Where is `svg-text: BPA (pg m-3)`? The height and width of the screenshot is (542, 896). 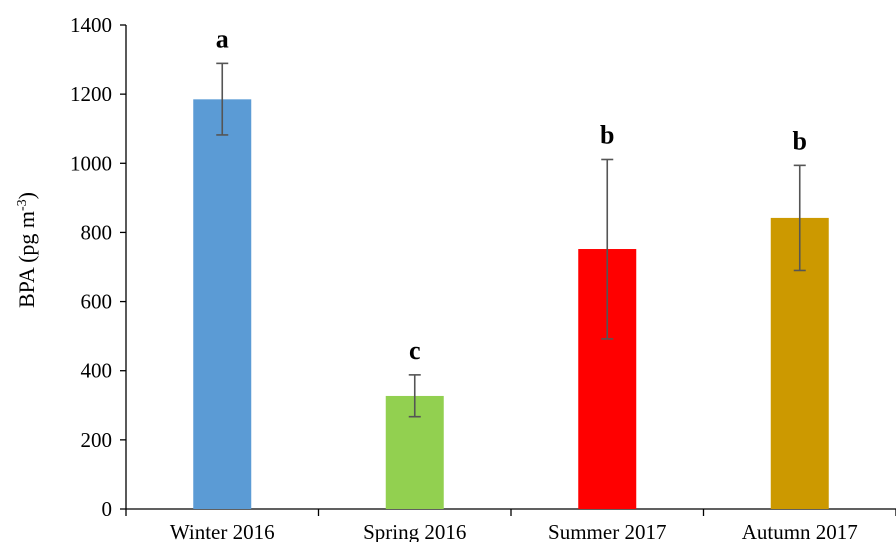
svg-text: BPA (pg m-3) is located at coordinates (26, 250).